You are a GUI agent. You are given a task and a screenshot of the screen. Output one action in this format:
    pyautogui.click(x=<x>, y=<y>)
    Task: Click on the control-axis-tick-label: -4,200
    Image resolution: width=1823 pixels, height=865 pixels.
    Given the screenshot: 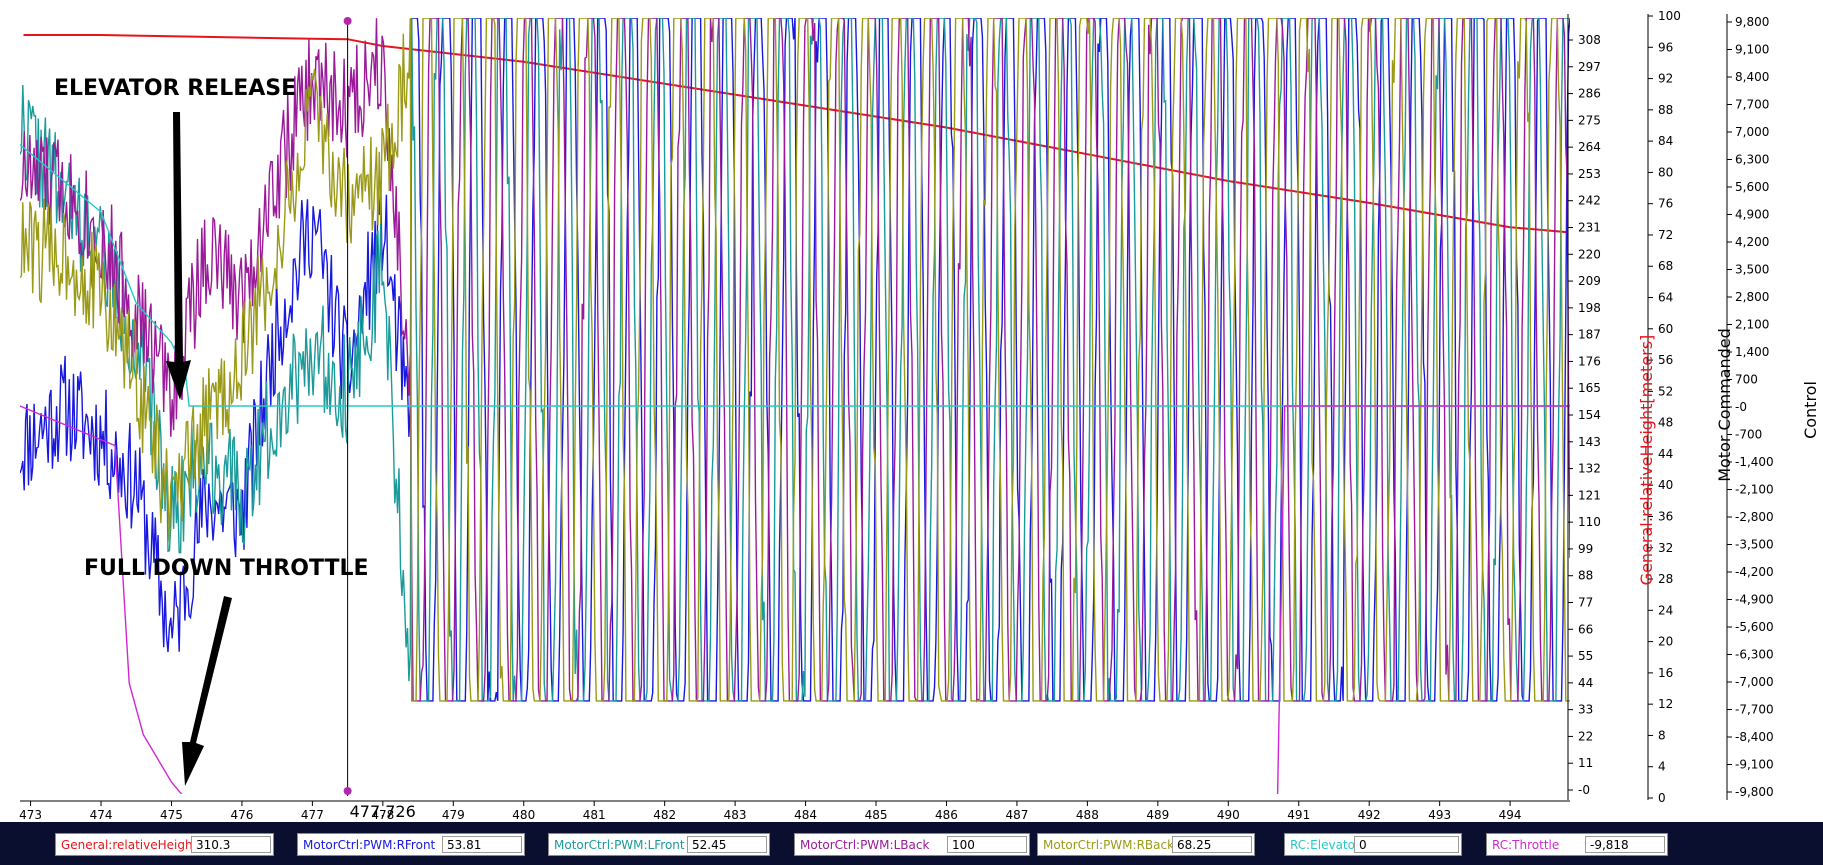 What is the action you would take?
    pyautogui.click(x=1754, y=572)
    